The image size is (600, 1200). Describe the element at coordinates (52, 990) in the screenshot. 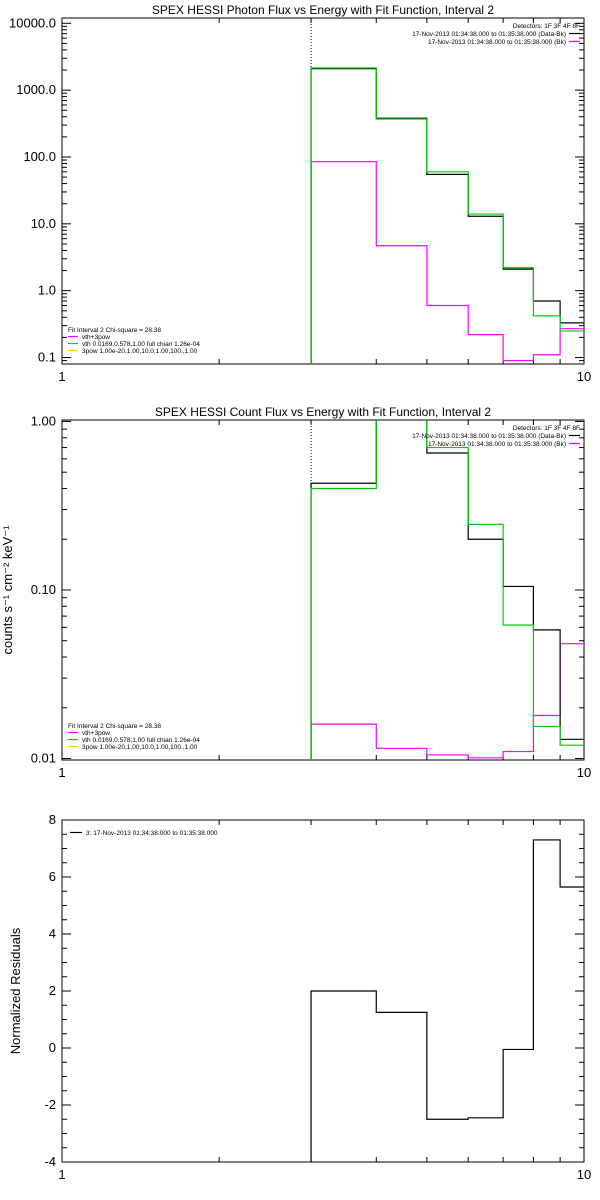

I see `y-tick-label: 2` at that location.